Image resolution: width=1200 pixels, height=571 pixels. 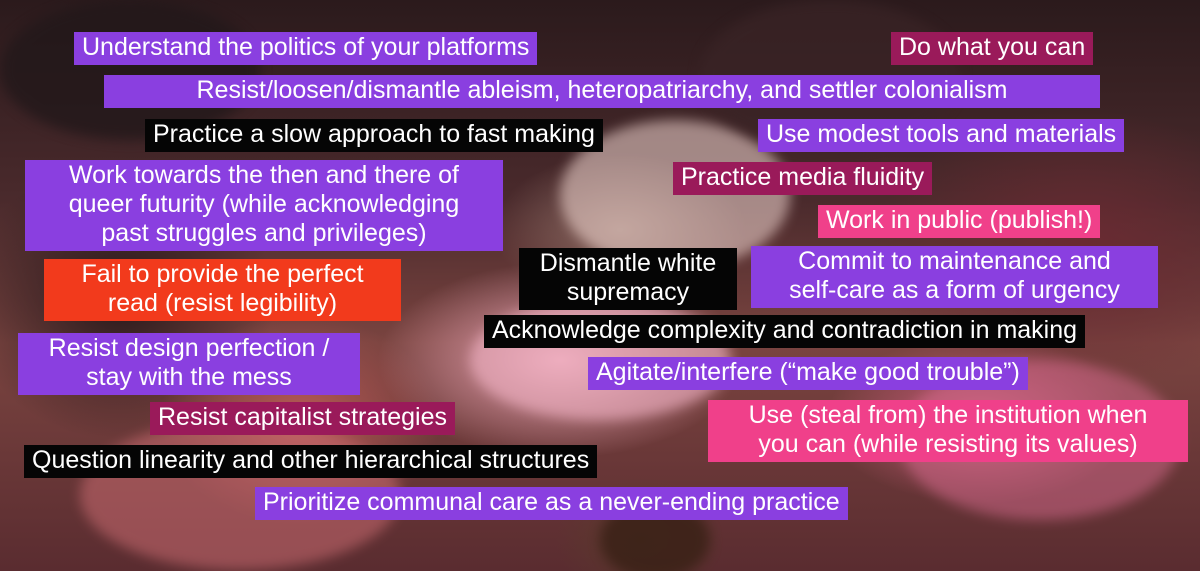 I want to click on statement-agitate-interfere: Agitate/interfere (“make good trouble”), so click(x=808, y=373).